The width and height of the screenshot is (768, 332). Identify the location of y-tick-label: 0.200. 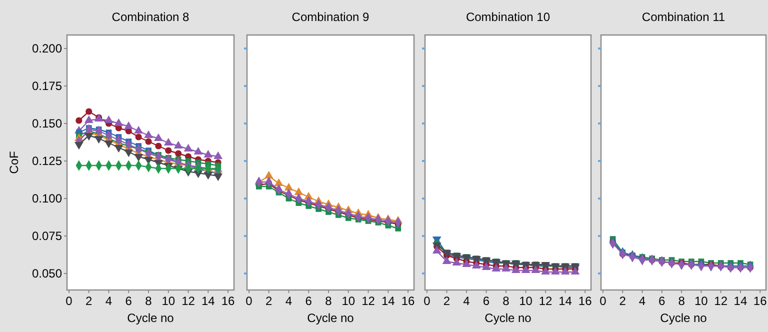
(47, 49).